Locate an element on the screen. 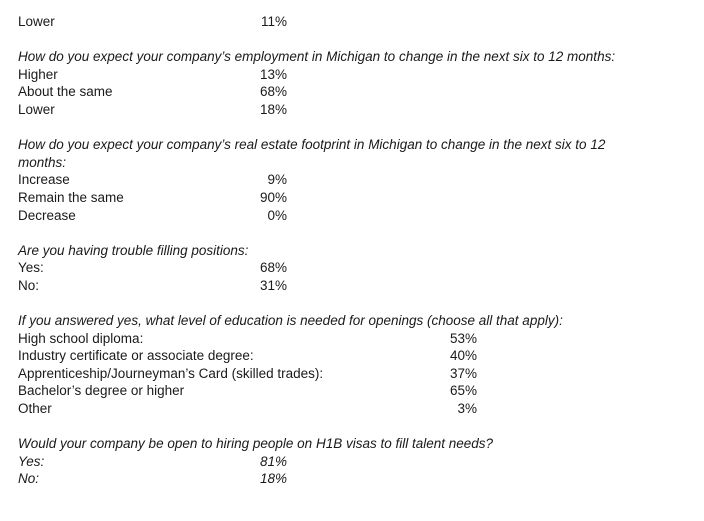  answer-row: Yes: 68% is located at coordinates (358, 268).